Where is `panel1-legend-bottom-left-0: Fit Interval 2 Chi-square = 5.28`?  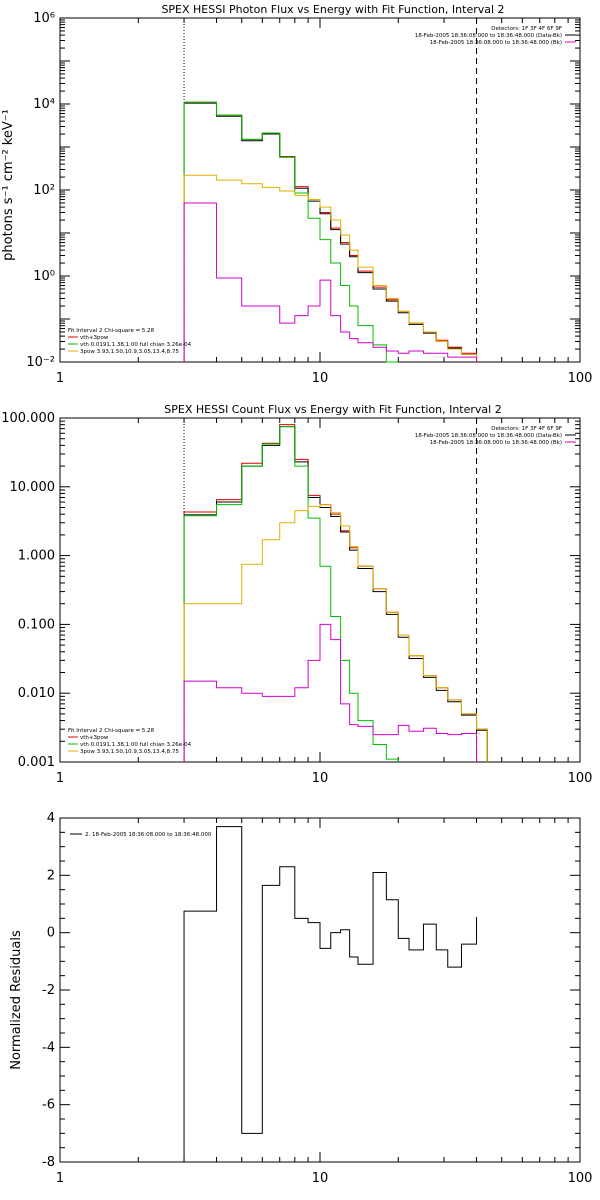
panel1-legend-bottom-left-0: Fit Interval 2 Chi-square = 5.28 is located at coordinates (111, 731).